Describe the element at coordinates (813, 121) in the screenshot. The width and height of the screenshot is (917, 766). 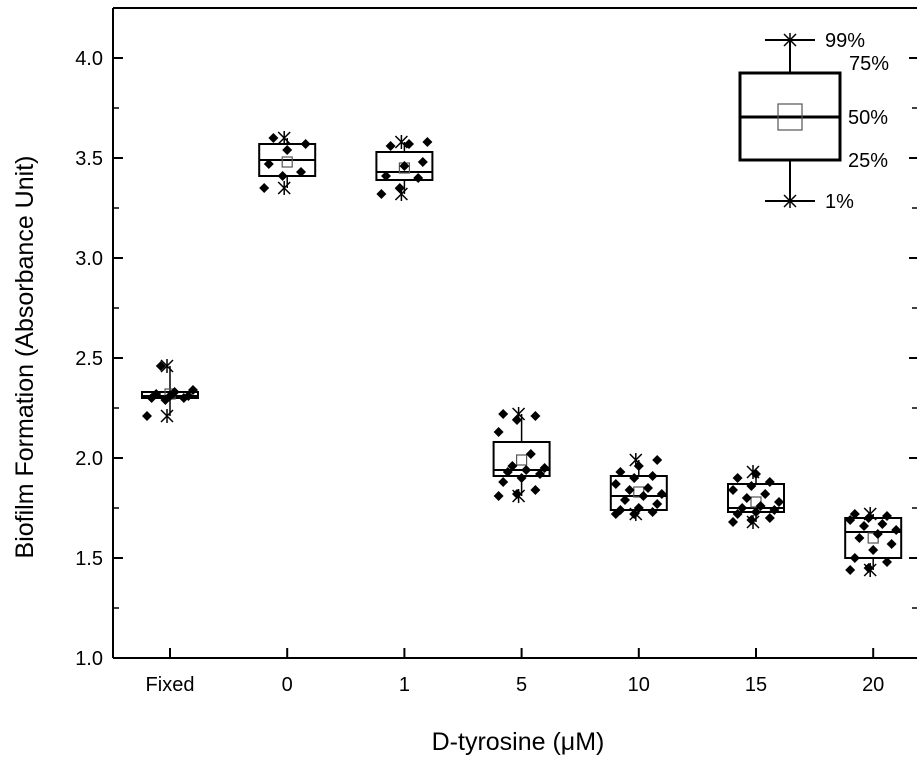
I see `legend: 99%75% 50% 25% 1%` at that location.